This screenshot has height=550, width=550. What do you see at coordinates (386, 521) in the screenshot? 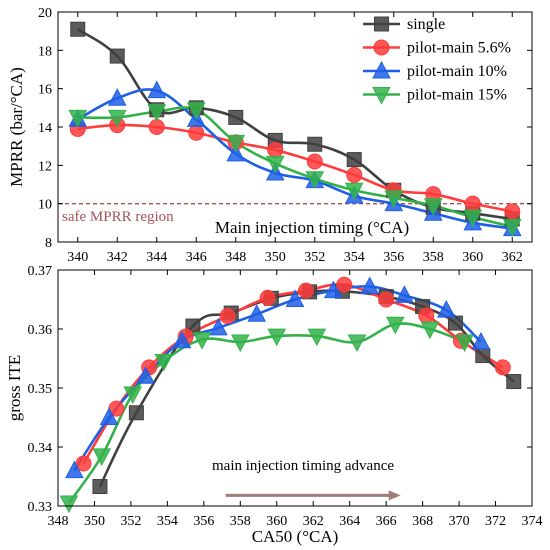
I see `x-tick-label: 366` at bounding box center [386, 521].